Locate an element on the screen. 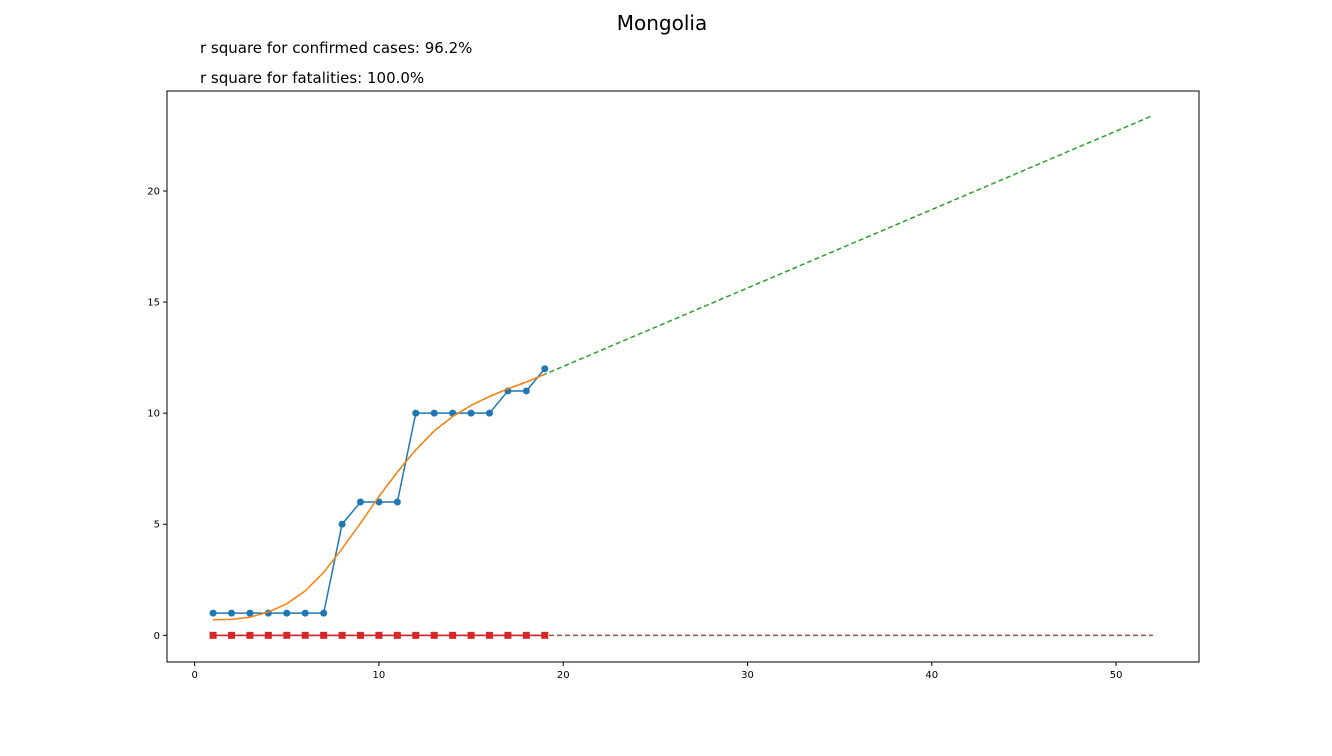 This screenshot has width=1332, height=756. y-tick-label: 0 is located at coordinates (157, 636).